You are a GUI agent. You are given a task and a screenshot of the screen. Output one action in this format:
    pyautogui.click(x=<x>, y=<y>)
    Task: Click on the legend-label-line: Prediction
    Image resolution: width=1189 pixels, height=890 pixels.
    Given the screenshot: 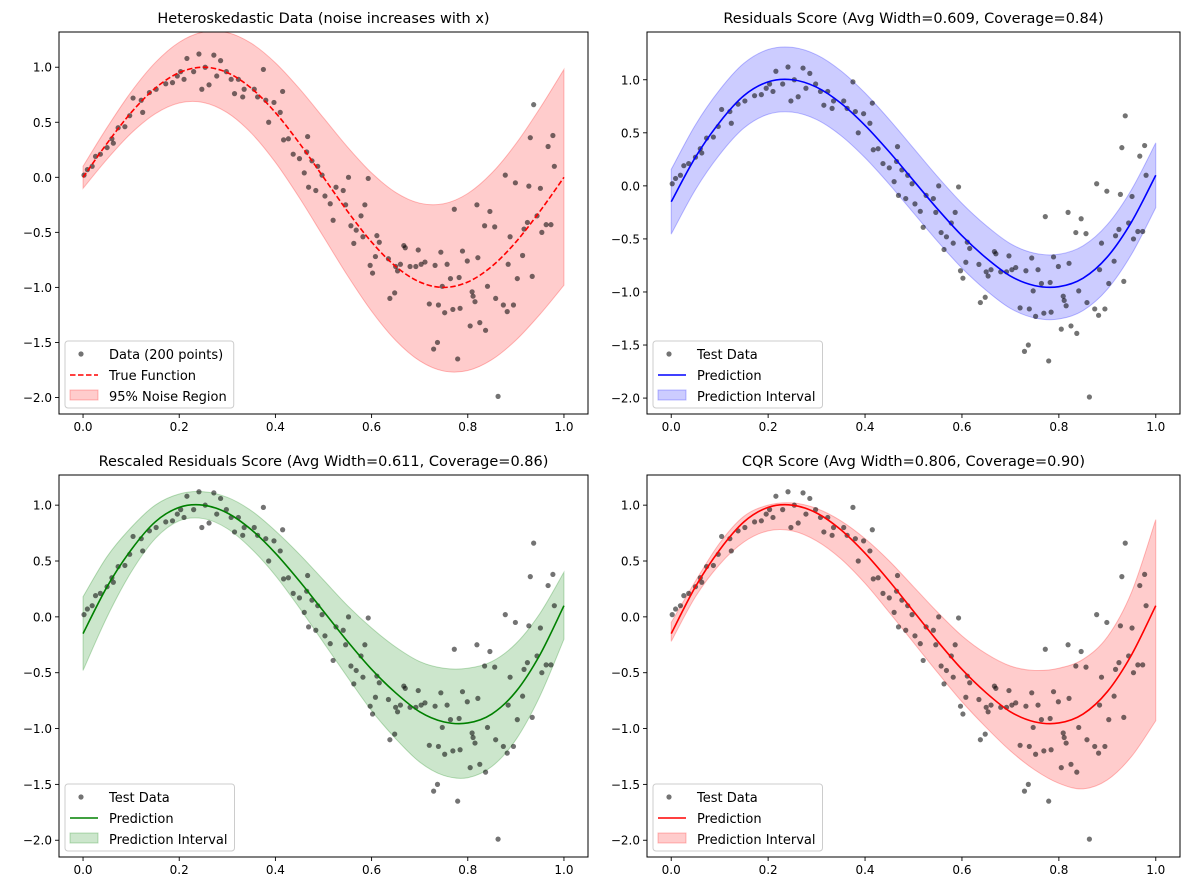 What is the action you would take?
    pyautogui.click(x=141, y=819)
    